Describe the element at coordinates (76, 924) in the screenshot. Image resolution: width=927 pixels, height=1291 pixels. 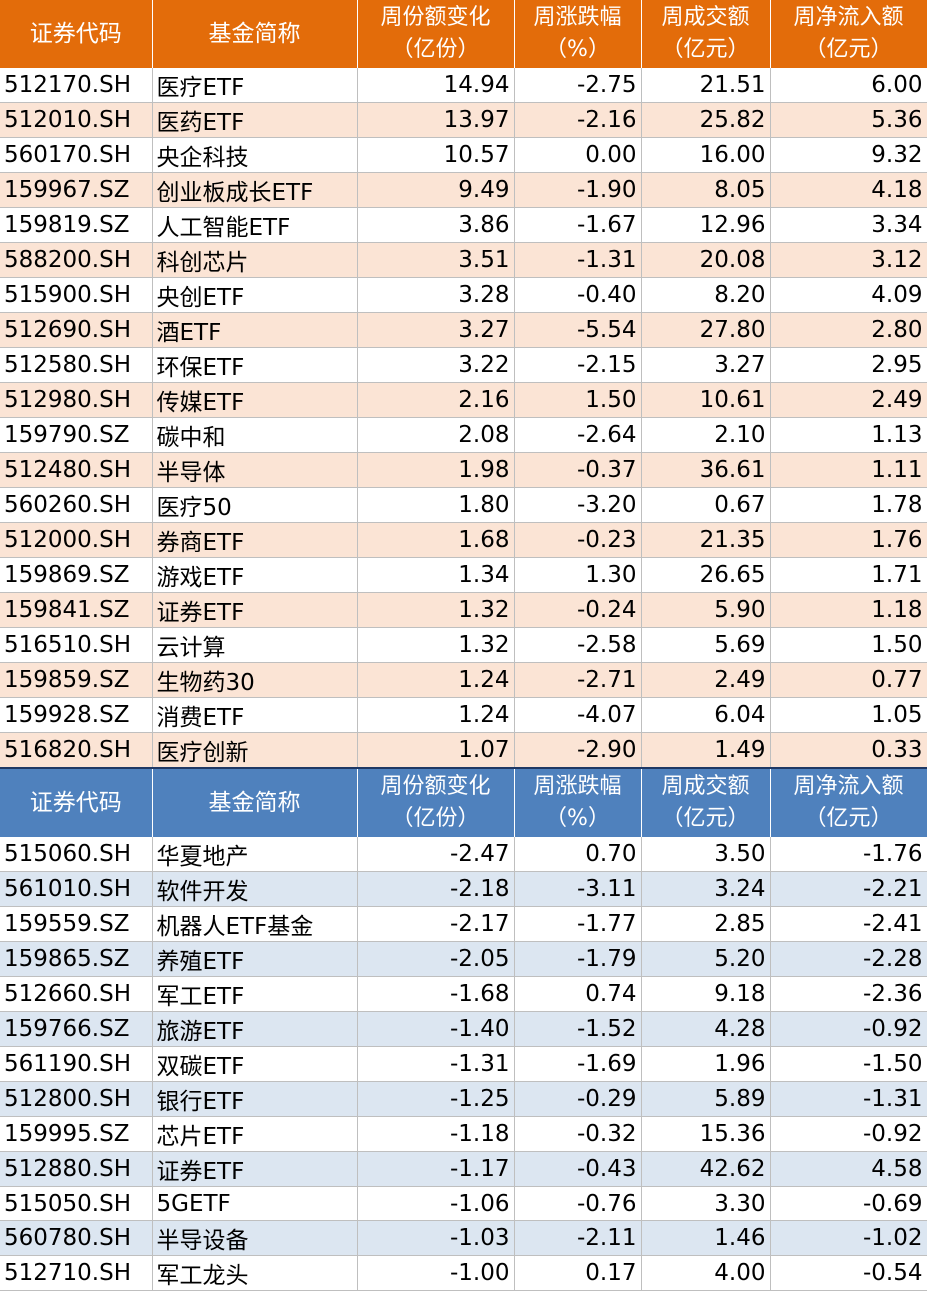
I see `cell-code: 159559.SZ` at that location.